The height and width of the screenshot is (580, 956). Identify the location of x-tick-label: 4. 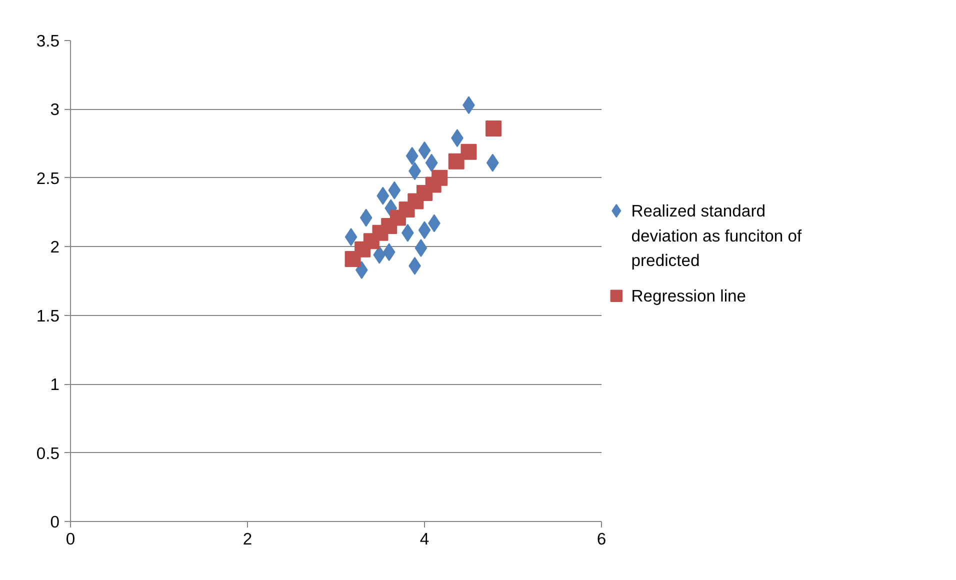
(425, 539).